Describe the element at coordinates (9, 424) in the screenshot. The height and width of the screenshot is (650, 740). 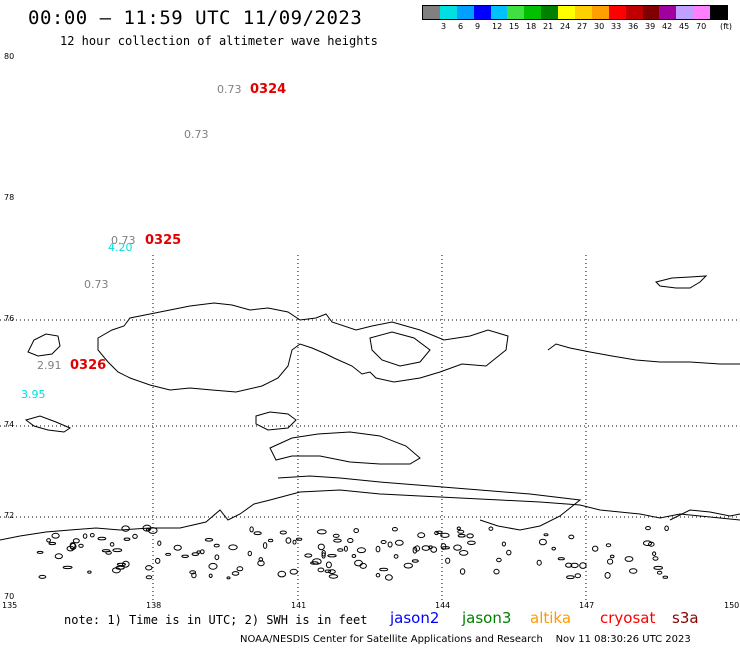
I see `lat-label-74: 74` at that location.